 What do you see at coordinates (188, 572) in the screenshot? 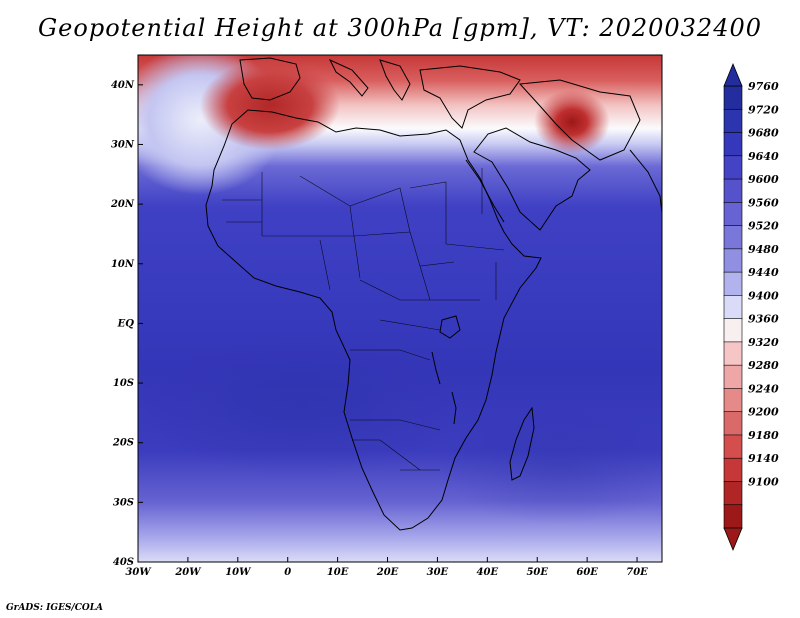
I see `lon-label: 20W` at bounding box center [188, 572].